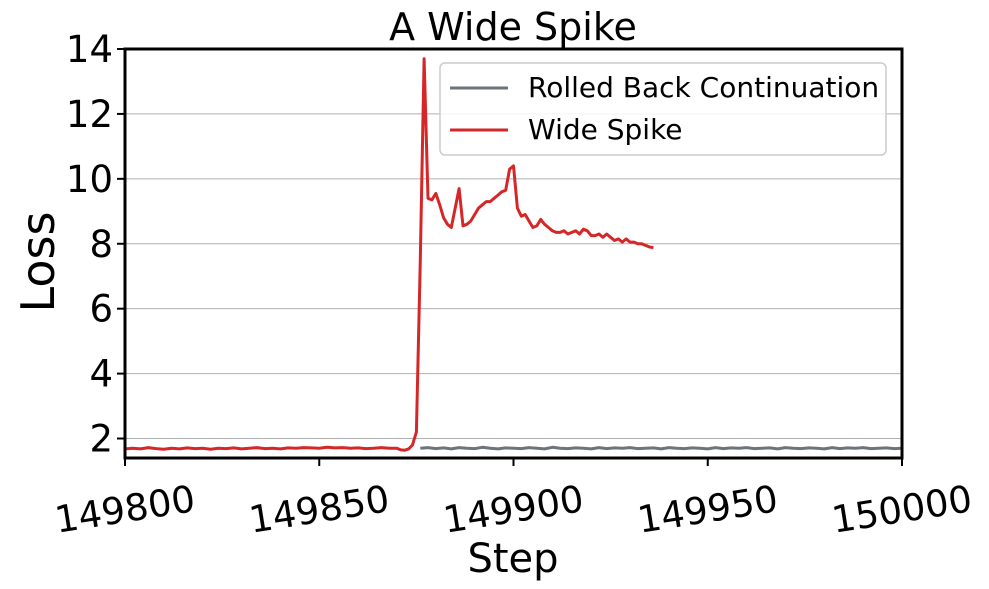 The image size is (989, 589). I want to click on legend: Rolled Back Continuation Wide Spike, so click(663, 109).